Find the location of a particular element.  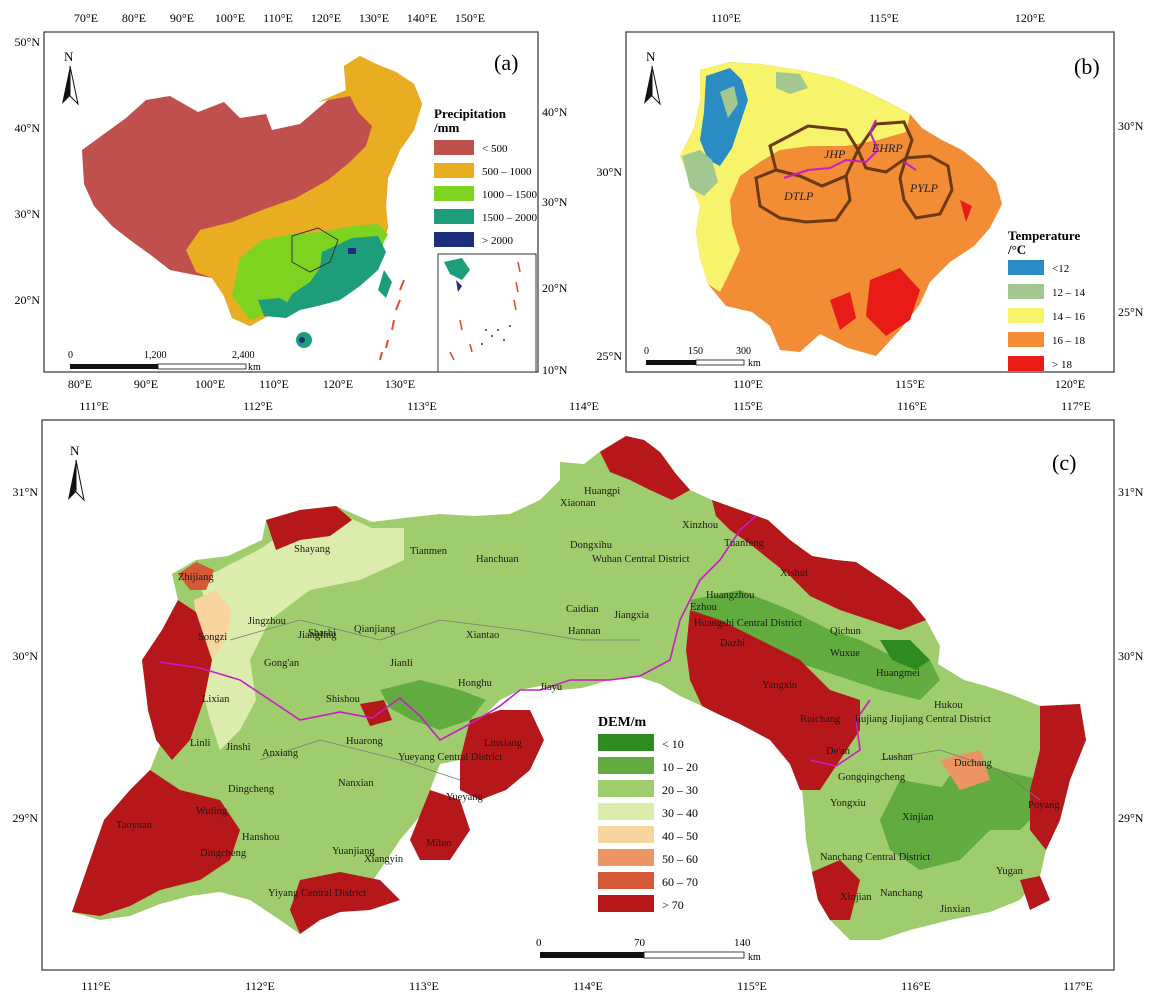

place-label: Gong'an is located at coordinates (282, 663).